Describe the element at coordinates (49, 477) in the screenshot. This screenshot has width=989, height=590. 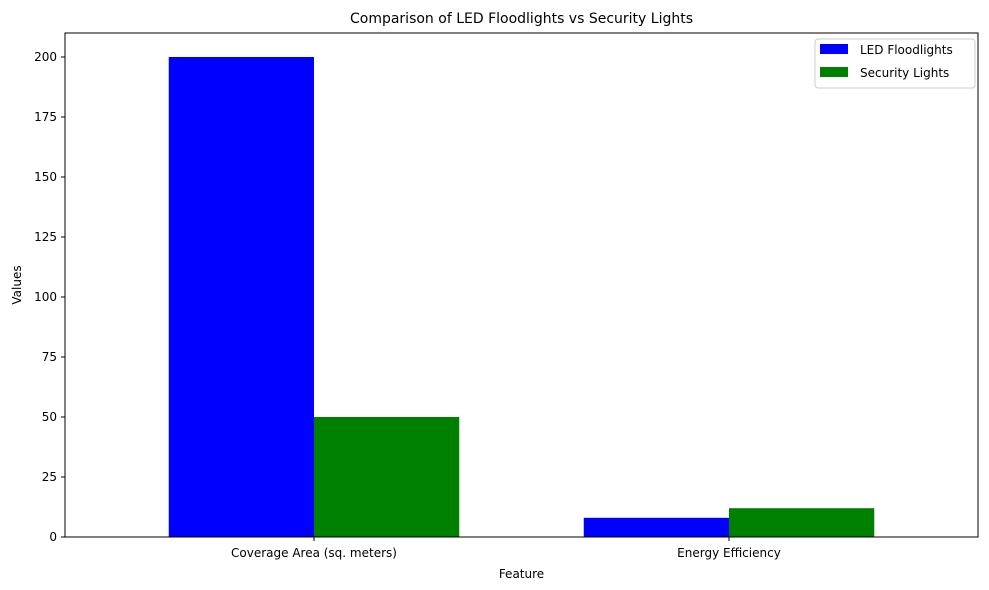
I see `y-tick-label: 25` at that location.